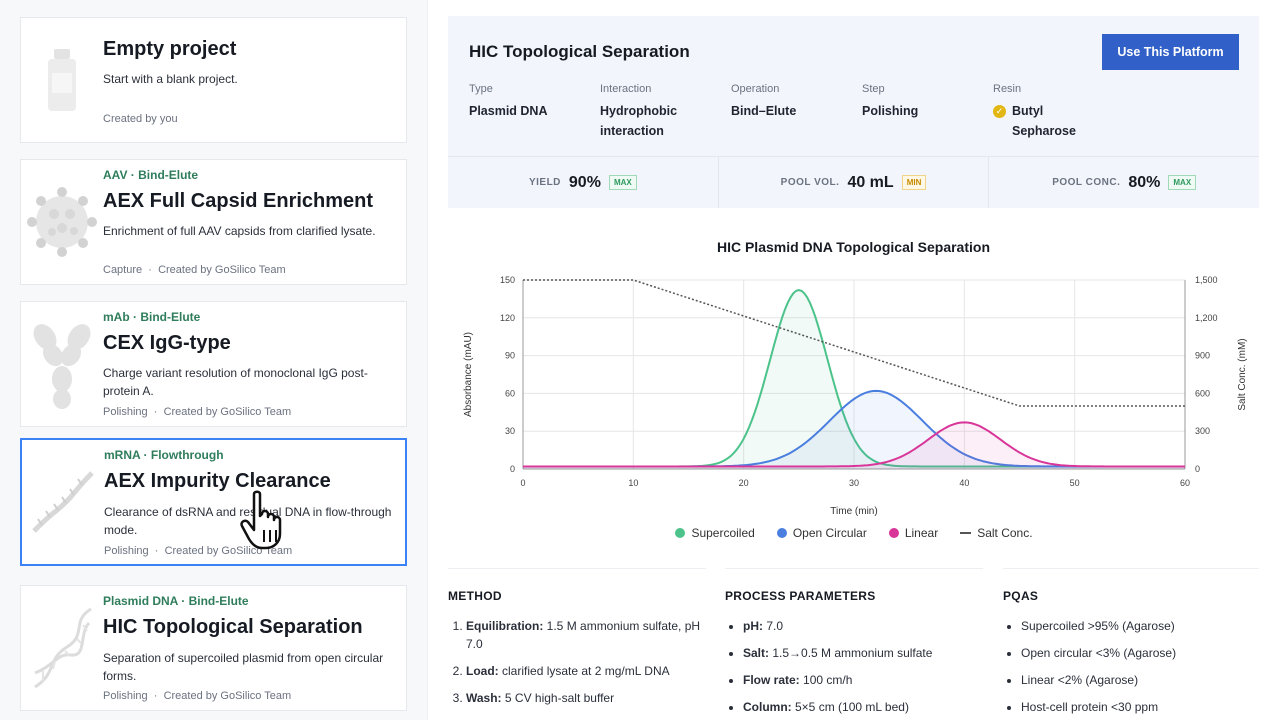  What do you see at coordinates (913, 533) in the screenshot?
I see `legend-item-linear: Linear` at bounding box center [913, 533].